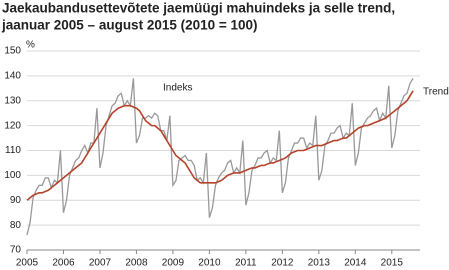  I want to click on x-tick-label: 2008, so click(136, 263).